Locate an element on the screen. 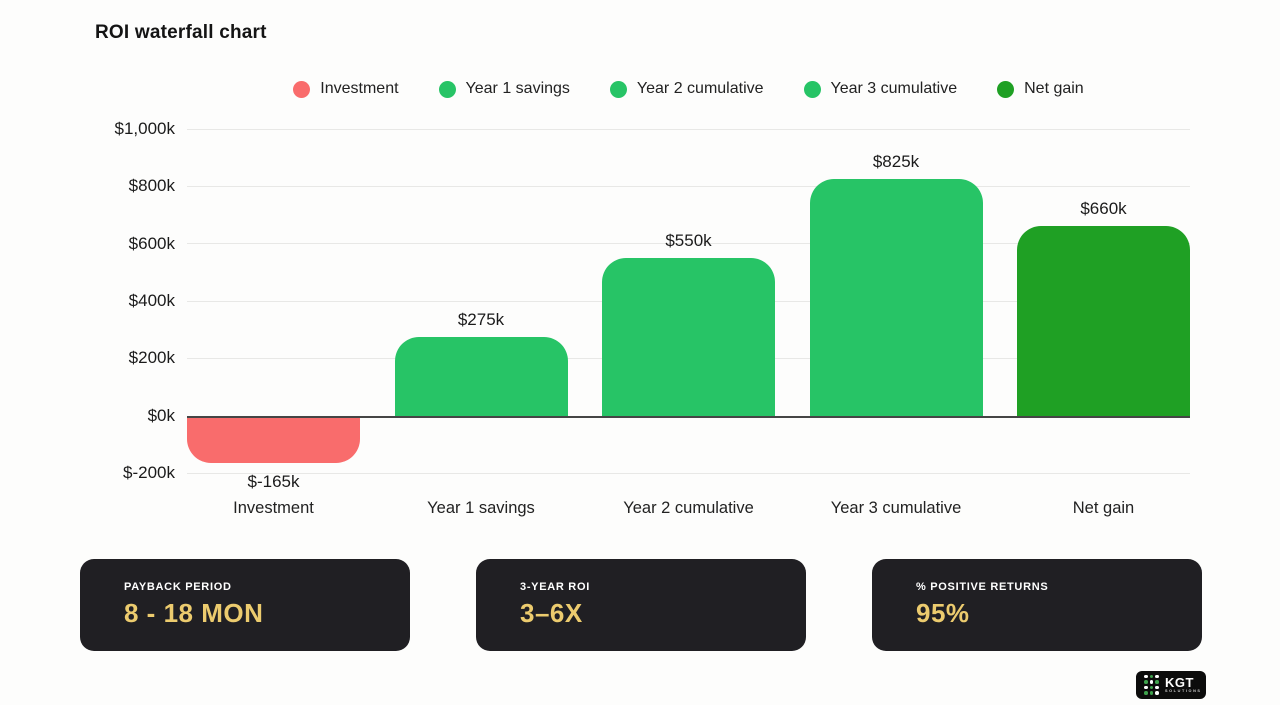 This screenshot has width=1280, height=705. y-axis-tick-label: $1,000k is located at coordinates (145, 128).